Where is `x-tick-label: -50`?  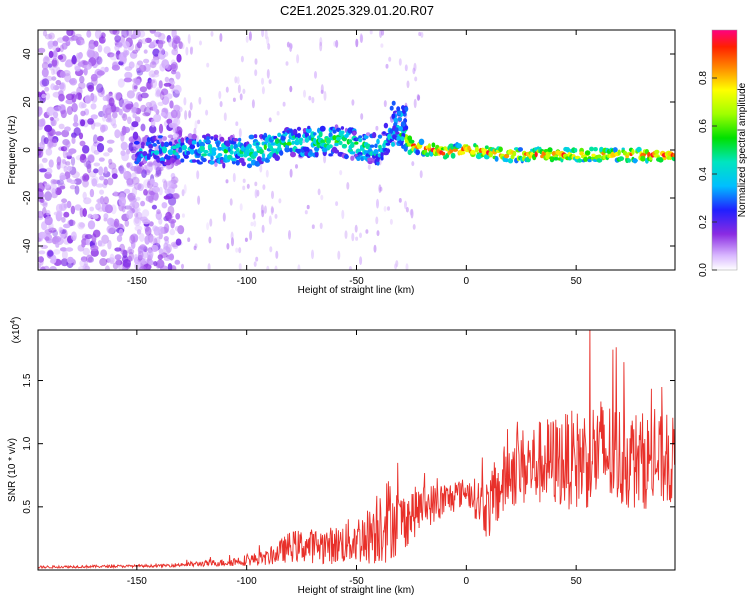
x-tick-label: -50 is located at coordinates (356, 281).